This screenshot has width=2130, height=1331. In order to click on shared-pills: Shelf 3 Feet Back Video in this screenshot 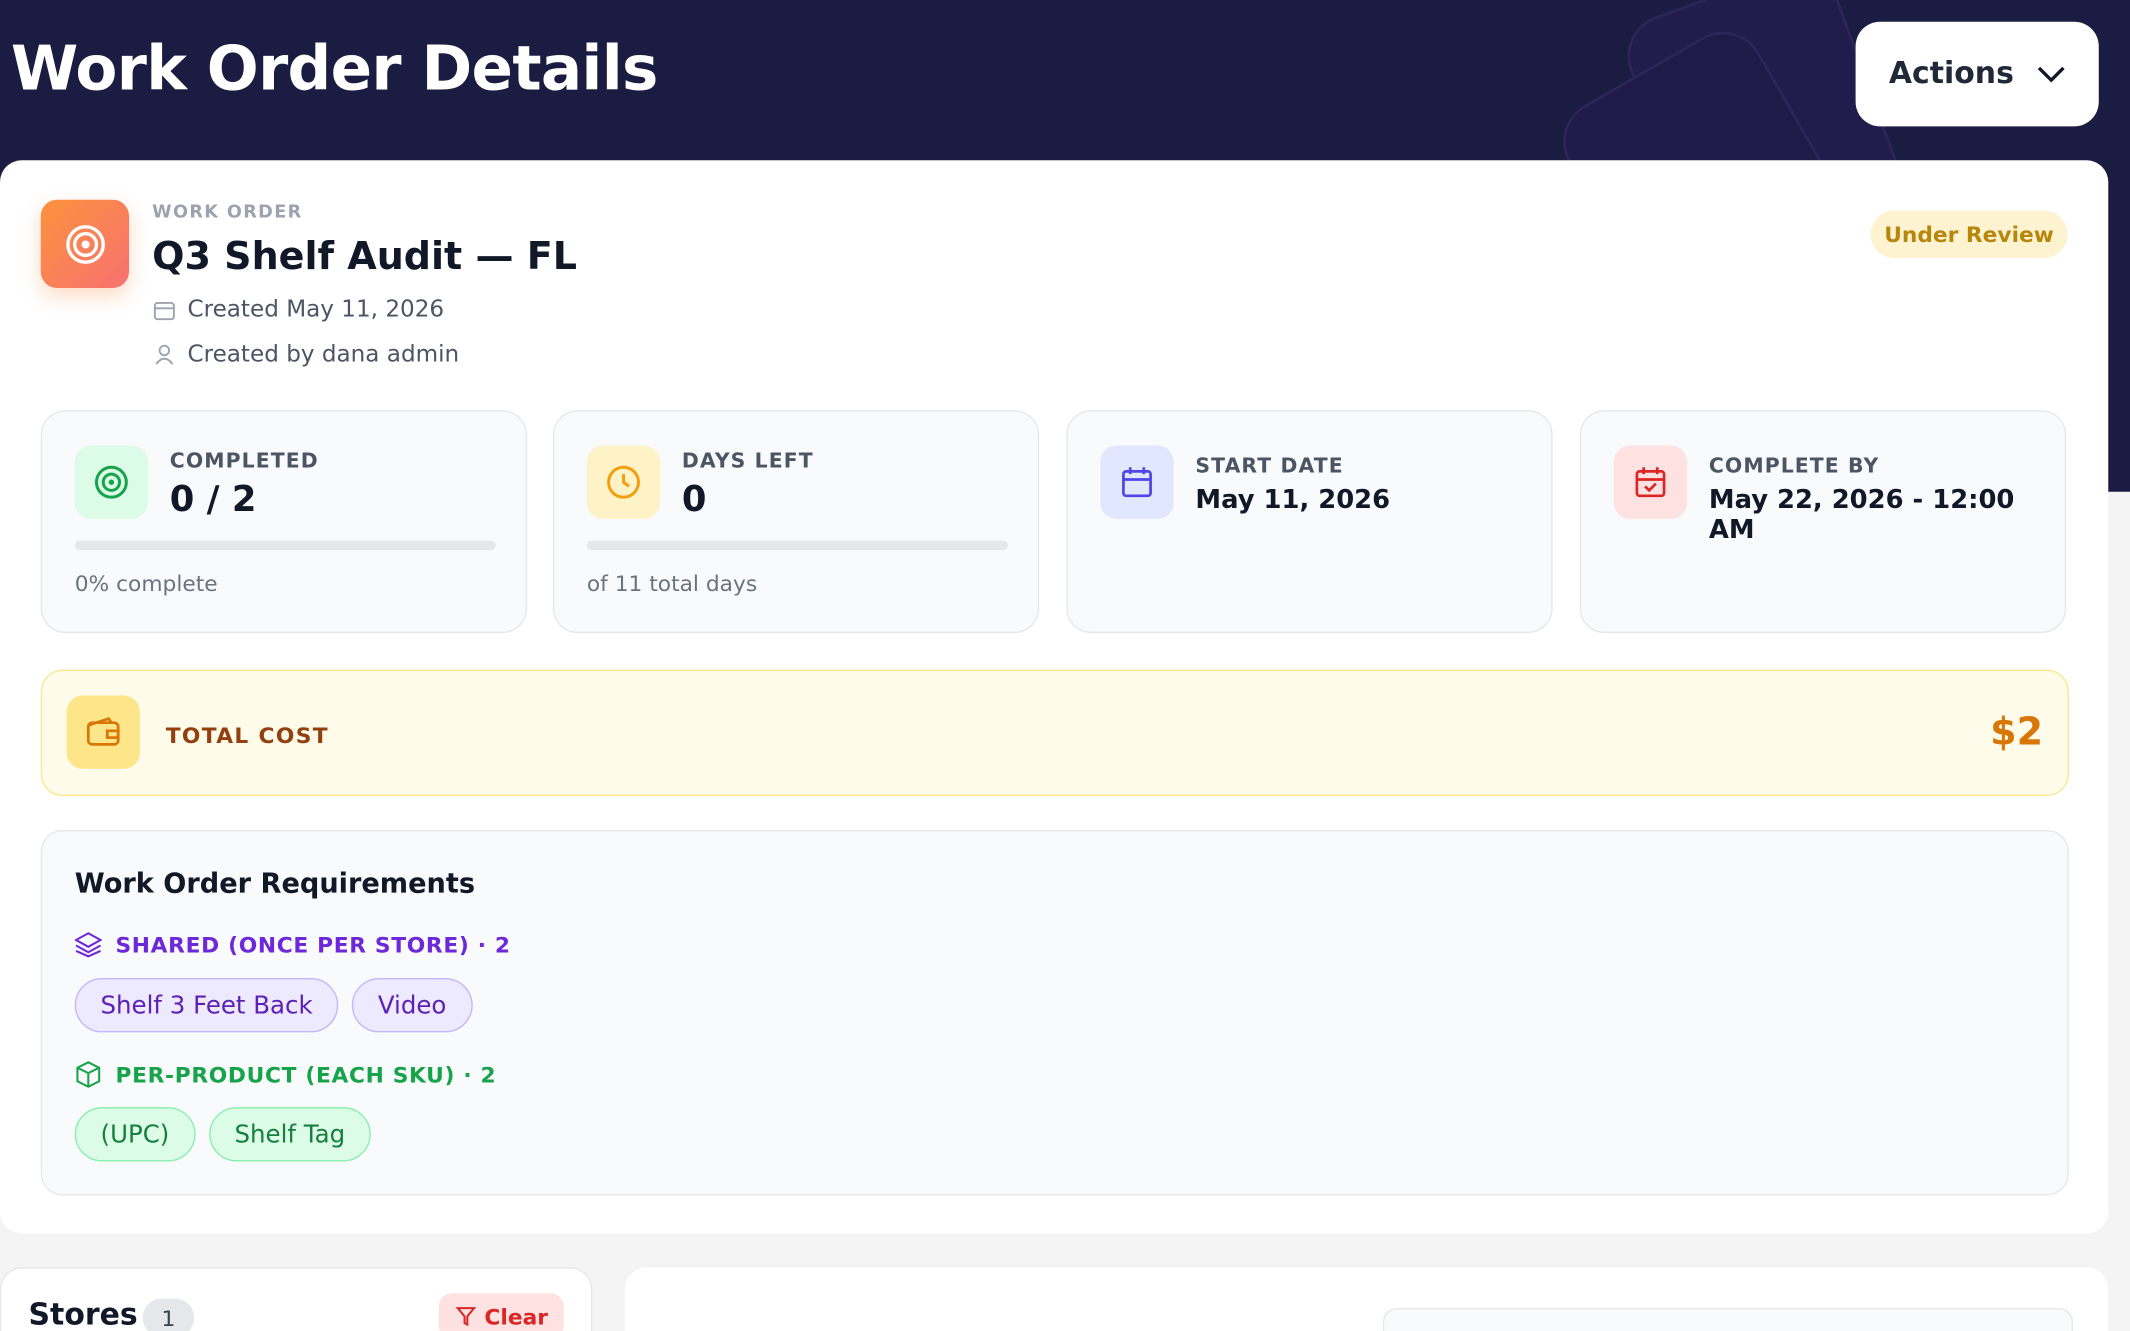, I will do `click(280, 1005)`.